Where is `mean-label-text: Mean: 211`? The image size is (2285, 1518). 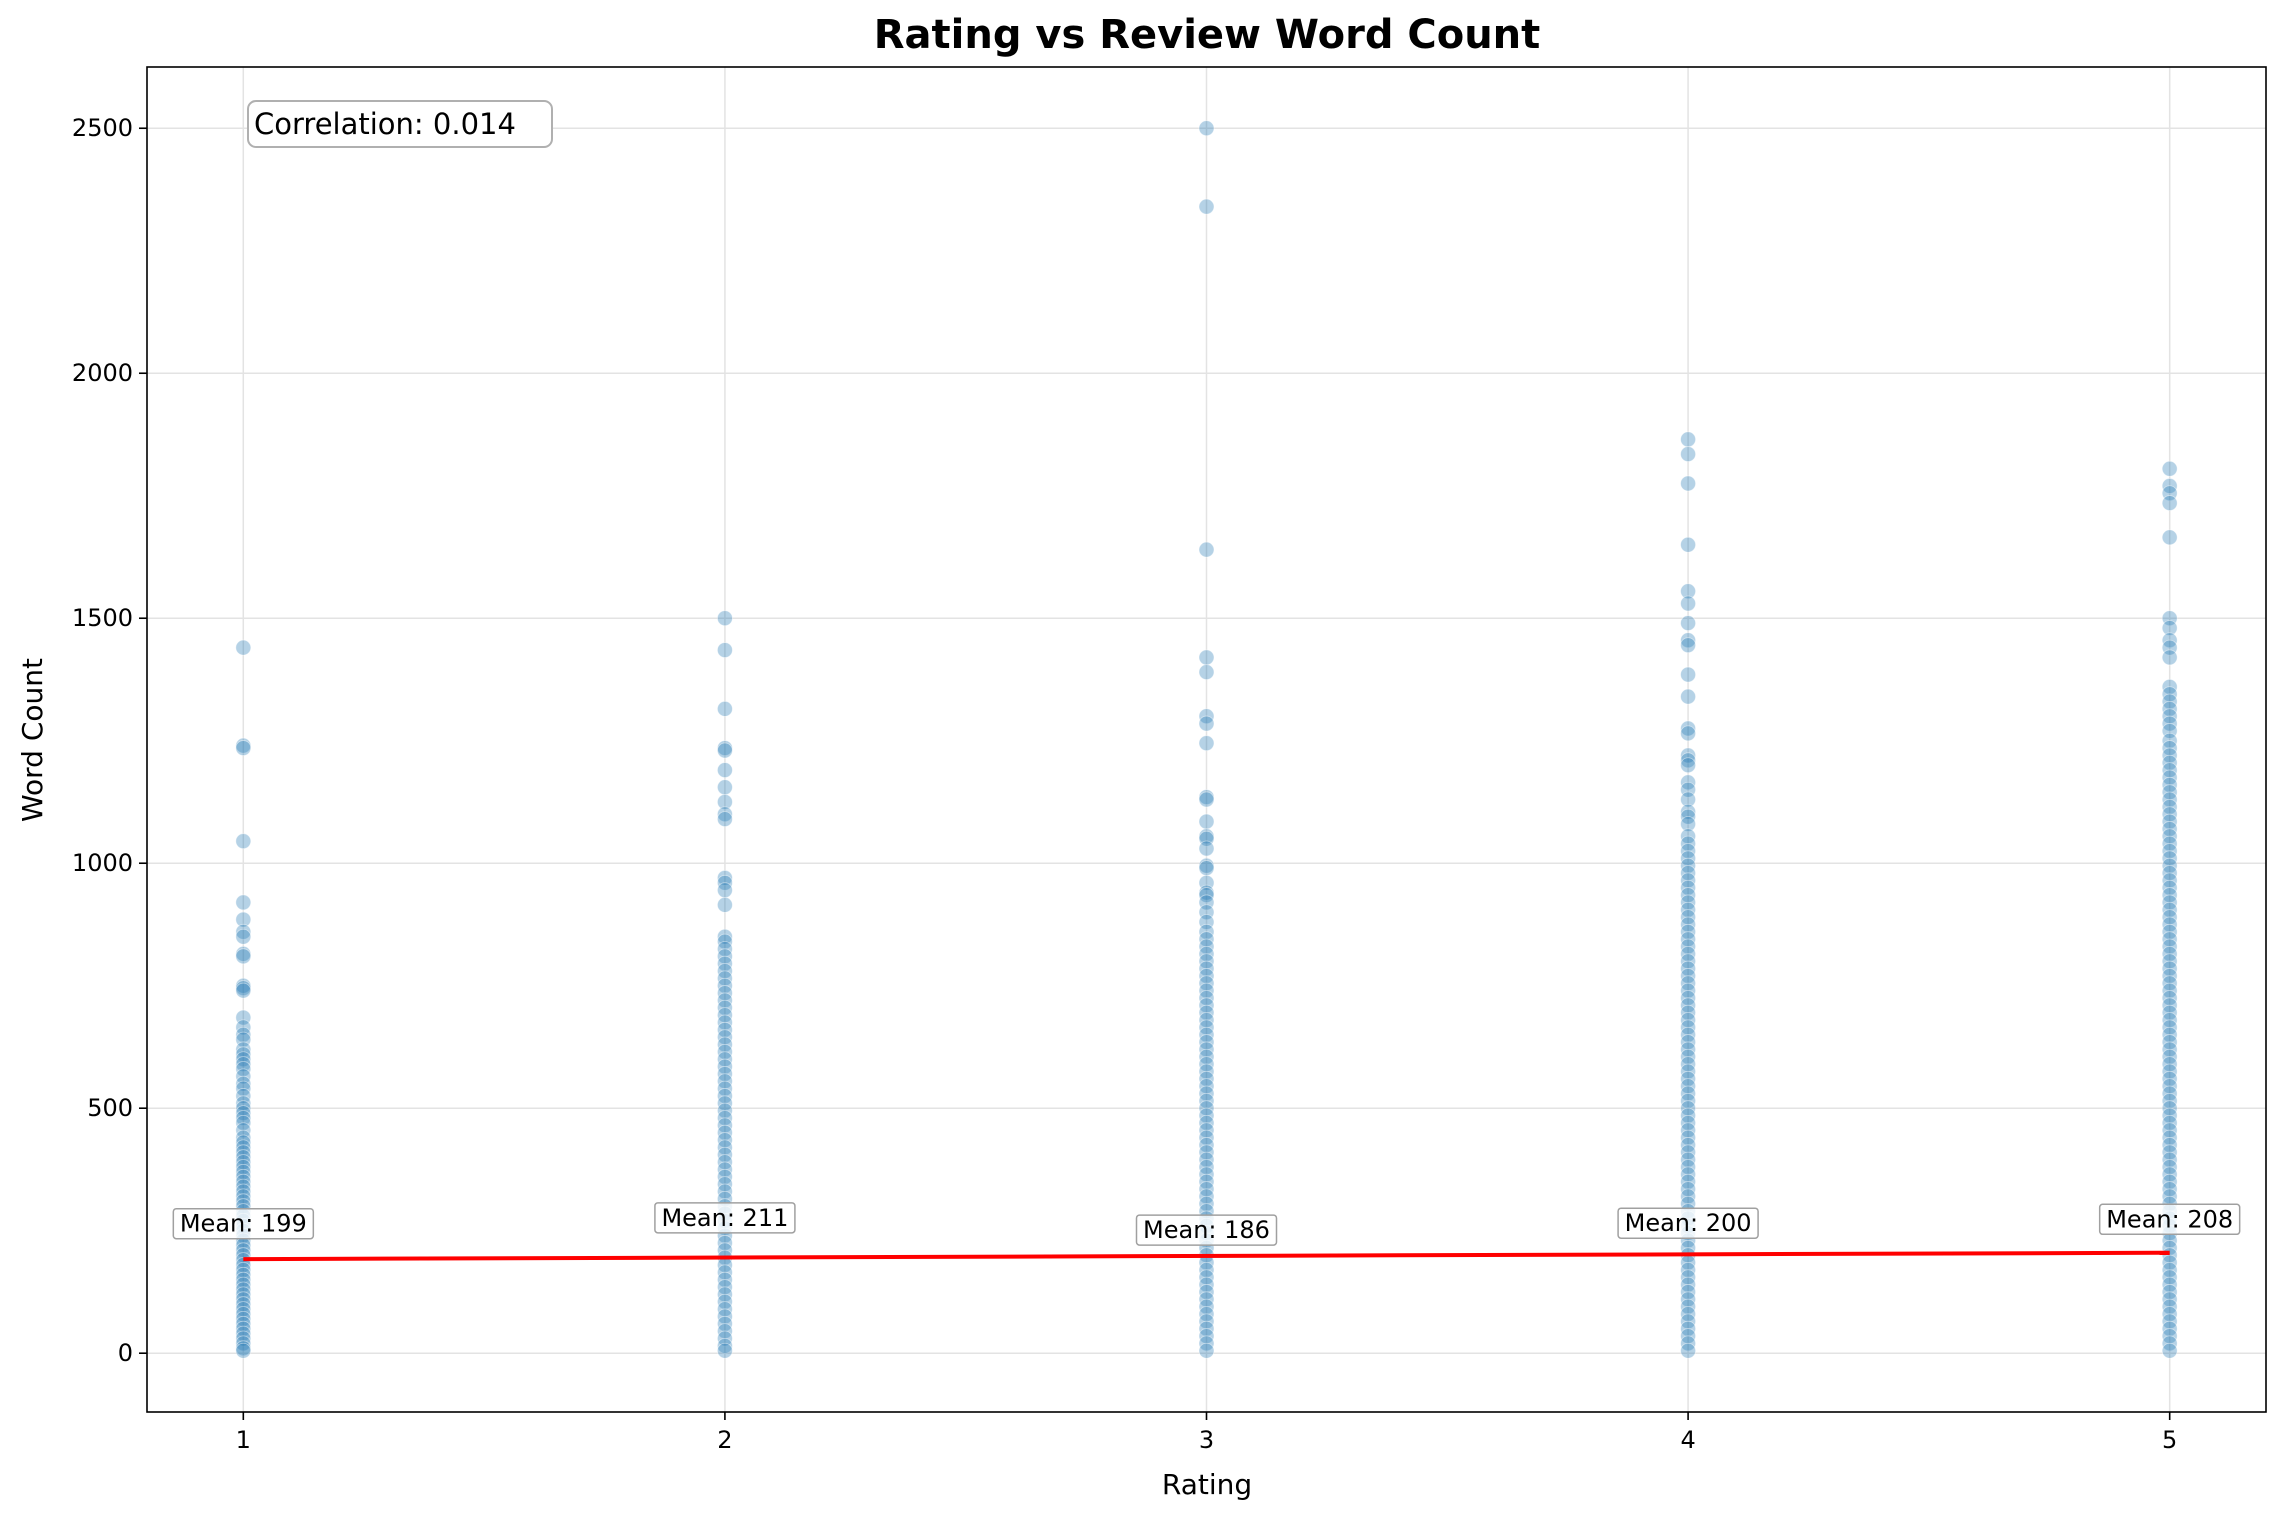
mean-label-text: Mean: 211 is located at coordinates (724, 1218).